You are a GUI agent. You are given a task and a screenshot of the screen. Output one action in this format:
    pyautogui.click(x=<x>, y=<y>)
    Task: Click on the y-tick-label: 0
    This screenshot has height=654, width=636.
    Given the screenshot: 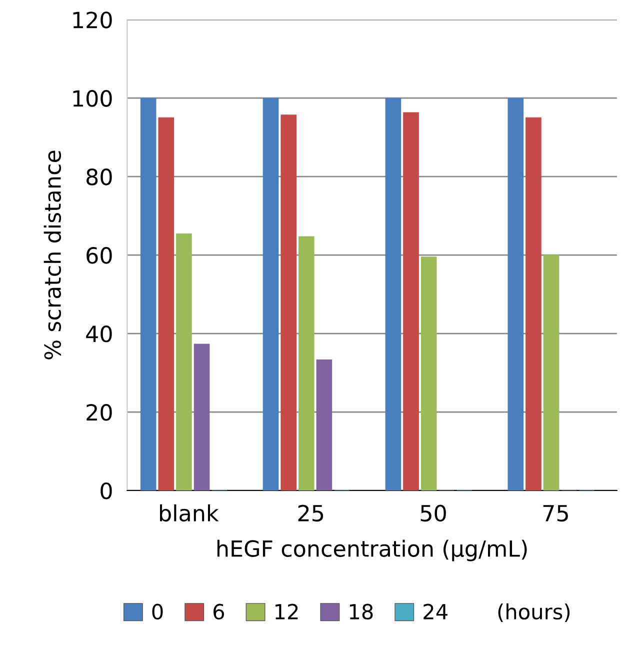 What is the action you would take?
    pyautogui.click(x=106, y=491)
    